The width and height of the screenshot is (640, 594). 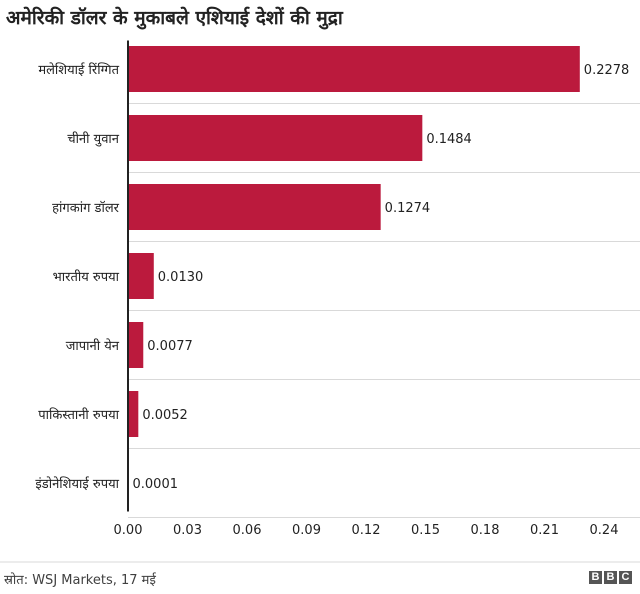 I want to click on category-label: जापानी येन, so click(x=93, y=346).